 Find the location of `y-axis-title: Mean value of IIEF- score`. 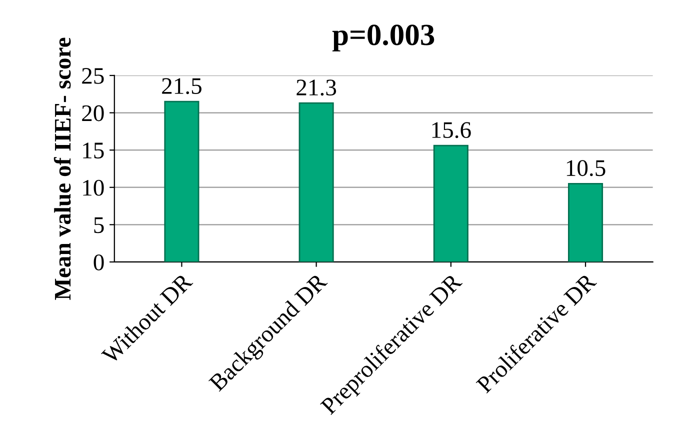

y-axis-title: Mean value of IIEF- score is located at coordinates (62, 169).